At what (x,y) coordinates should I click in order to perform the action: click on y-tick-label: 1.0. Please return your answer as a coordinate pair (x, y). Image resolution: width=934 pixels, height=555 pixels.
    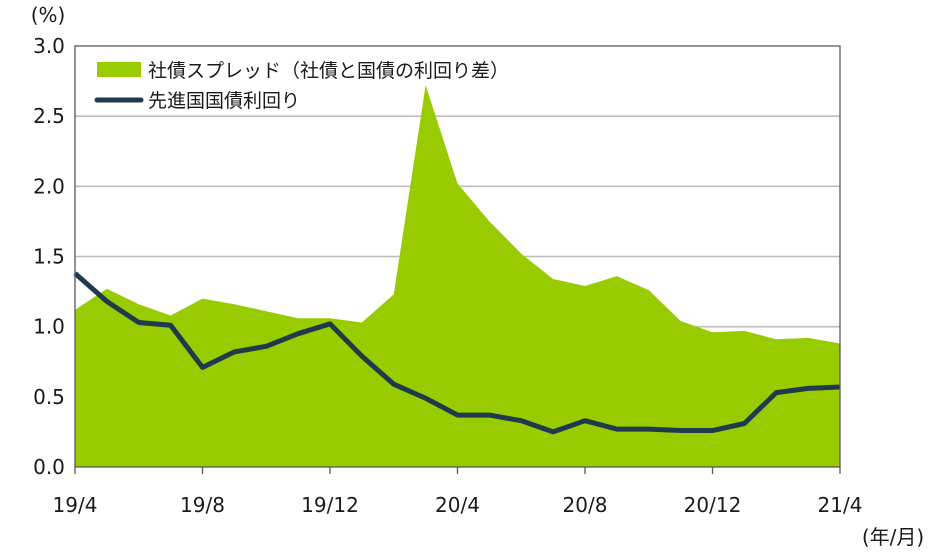
    Looking at the image, I should click on (49, 327).